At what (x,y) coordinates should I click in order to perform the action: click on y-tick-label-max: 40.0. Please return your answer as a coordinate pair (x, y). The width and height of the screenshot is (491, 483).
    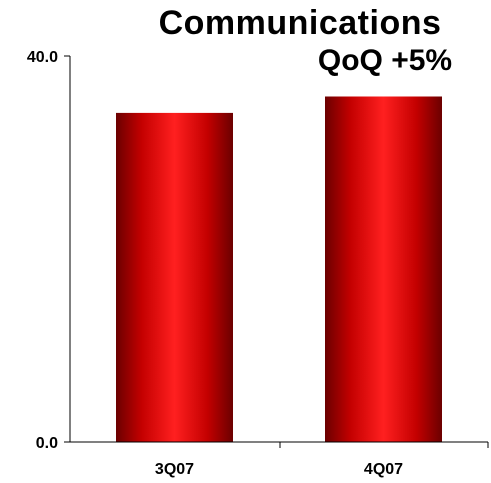
    Looking at the image, I should click on (42, 57).